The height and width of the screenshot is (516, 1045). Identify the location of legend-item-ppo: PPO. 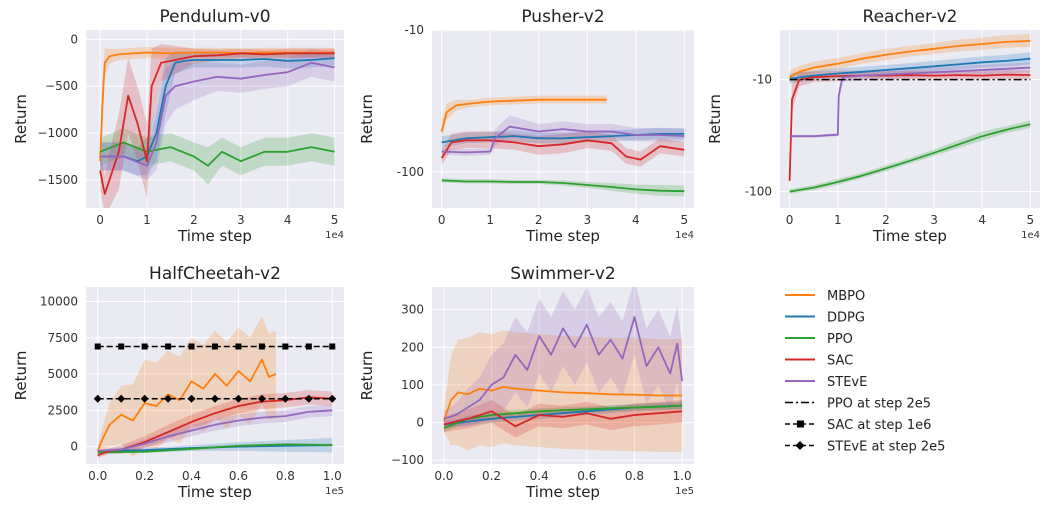
(819, 339).